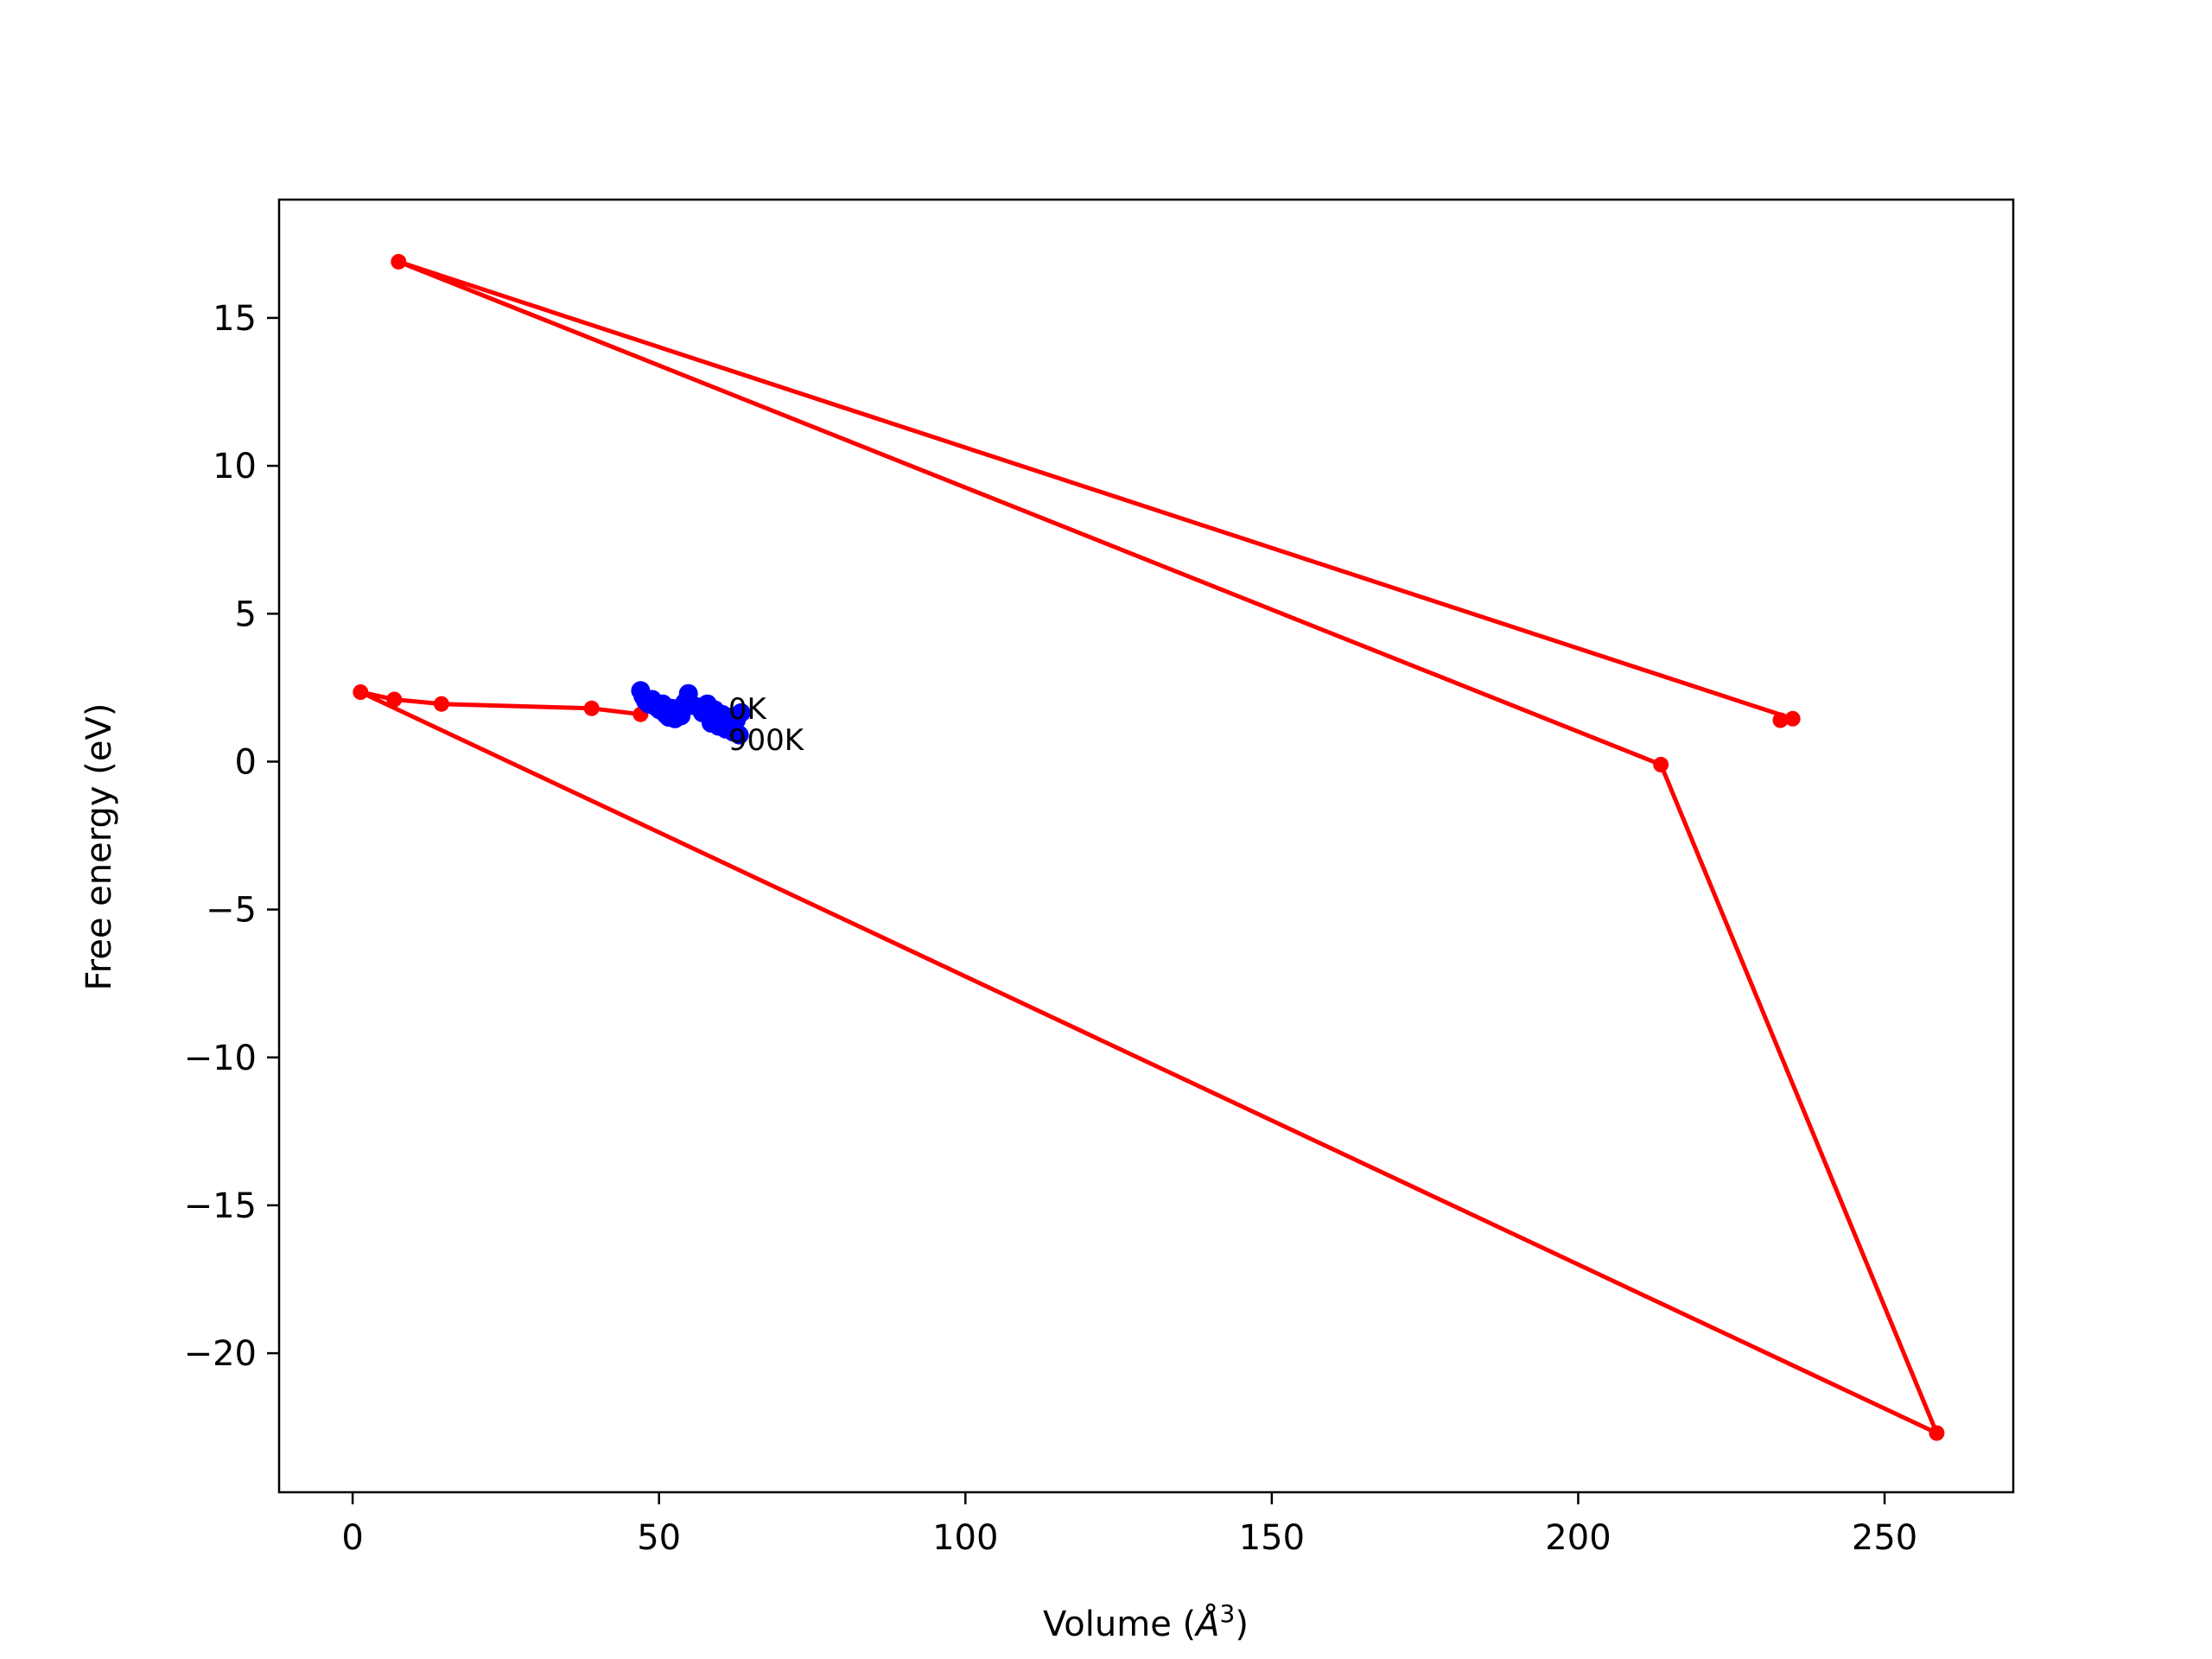  What do you see at coordinates (659, 1538) in the screenshot?
I see `x-tick-label: 50` at bounding box center [659, 1538].